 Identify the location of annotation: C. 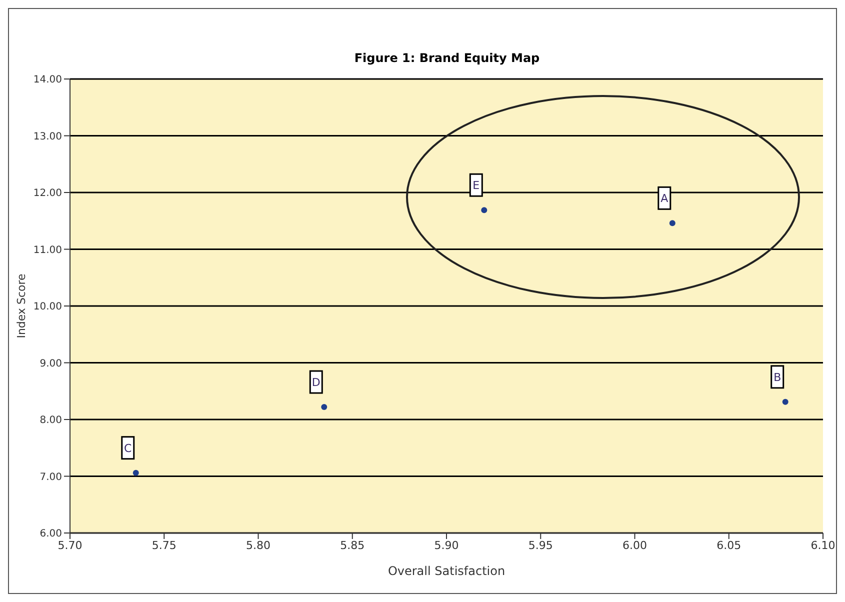
(128, 448).